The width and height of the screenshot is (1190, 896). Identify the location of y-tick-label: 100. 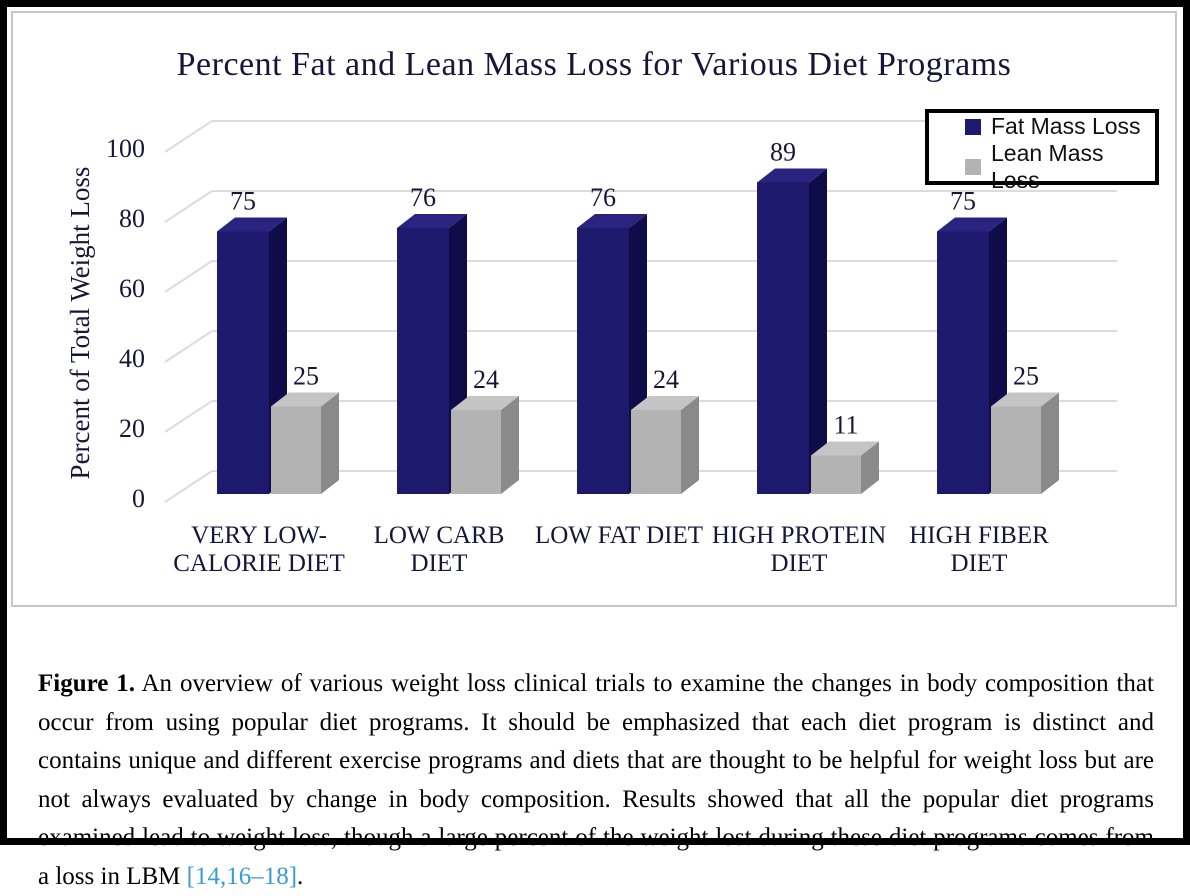
(125, 148).